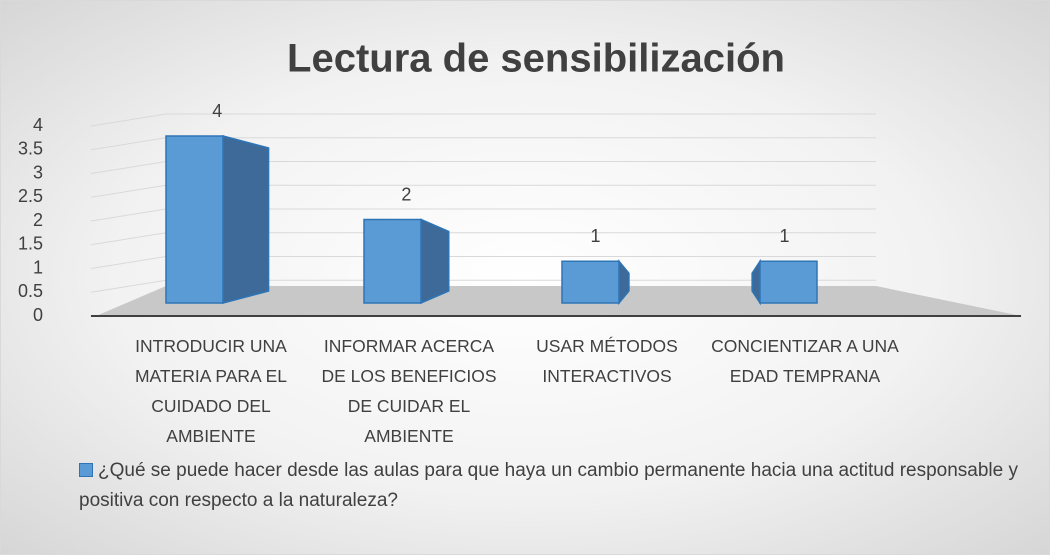  Describe the element at coordinates (30, 149) in the screenshot. I see `y-tick-label: 3.5` at that location.